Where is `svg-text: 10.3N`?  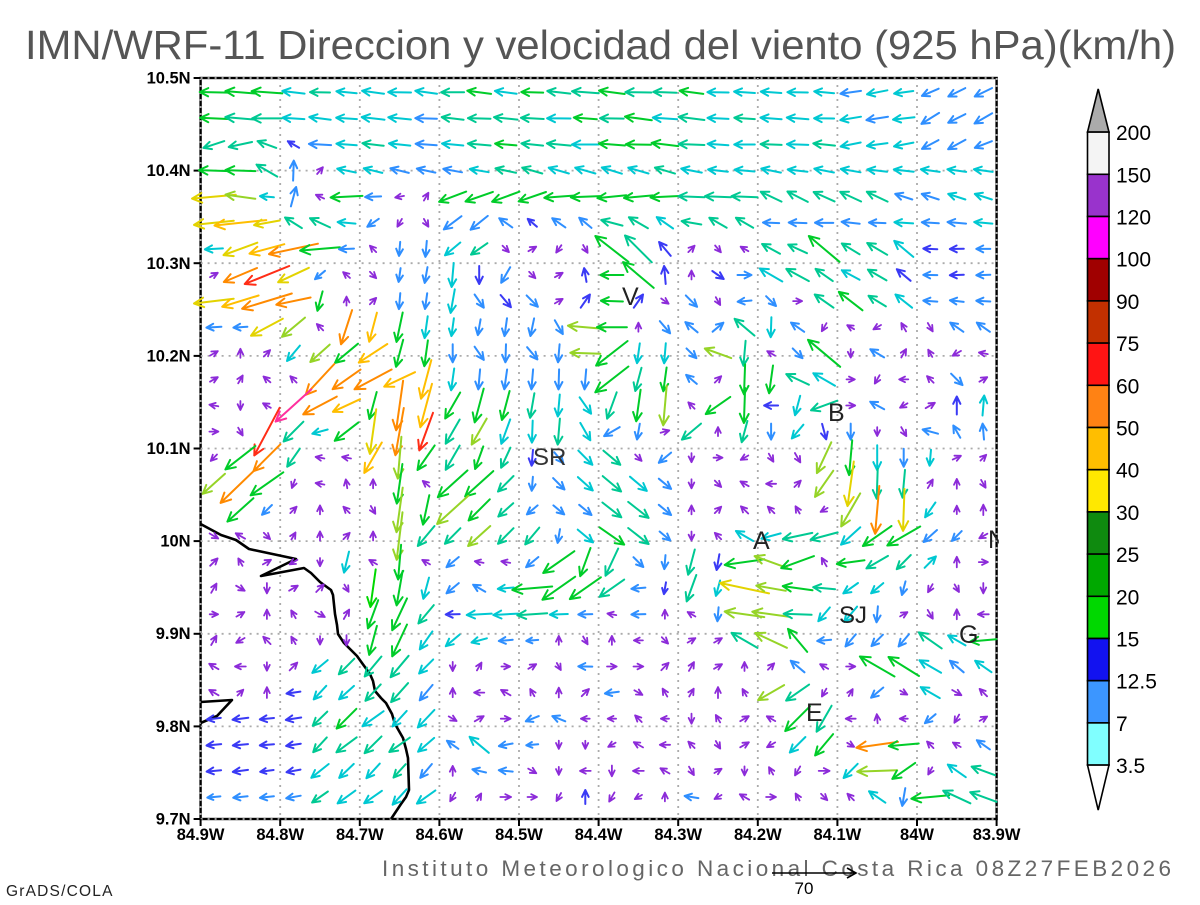
svg-text: 10.3N is located at coordinates (169, 264).